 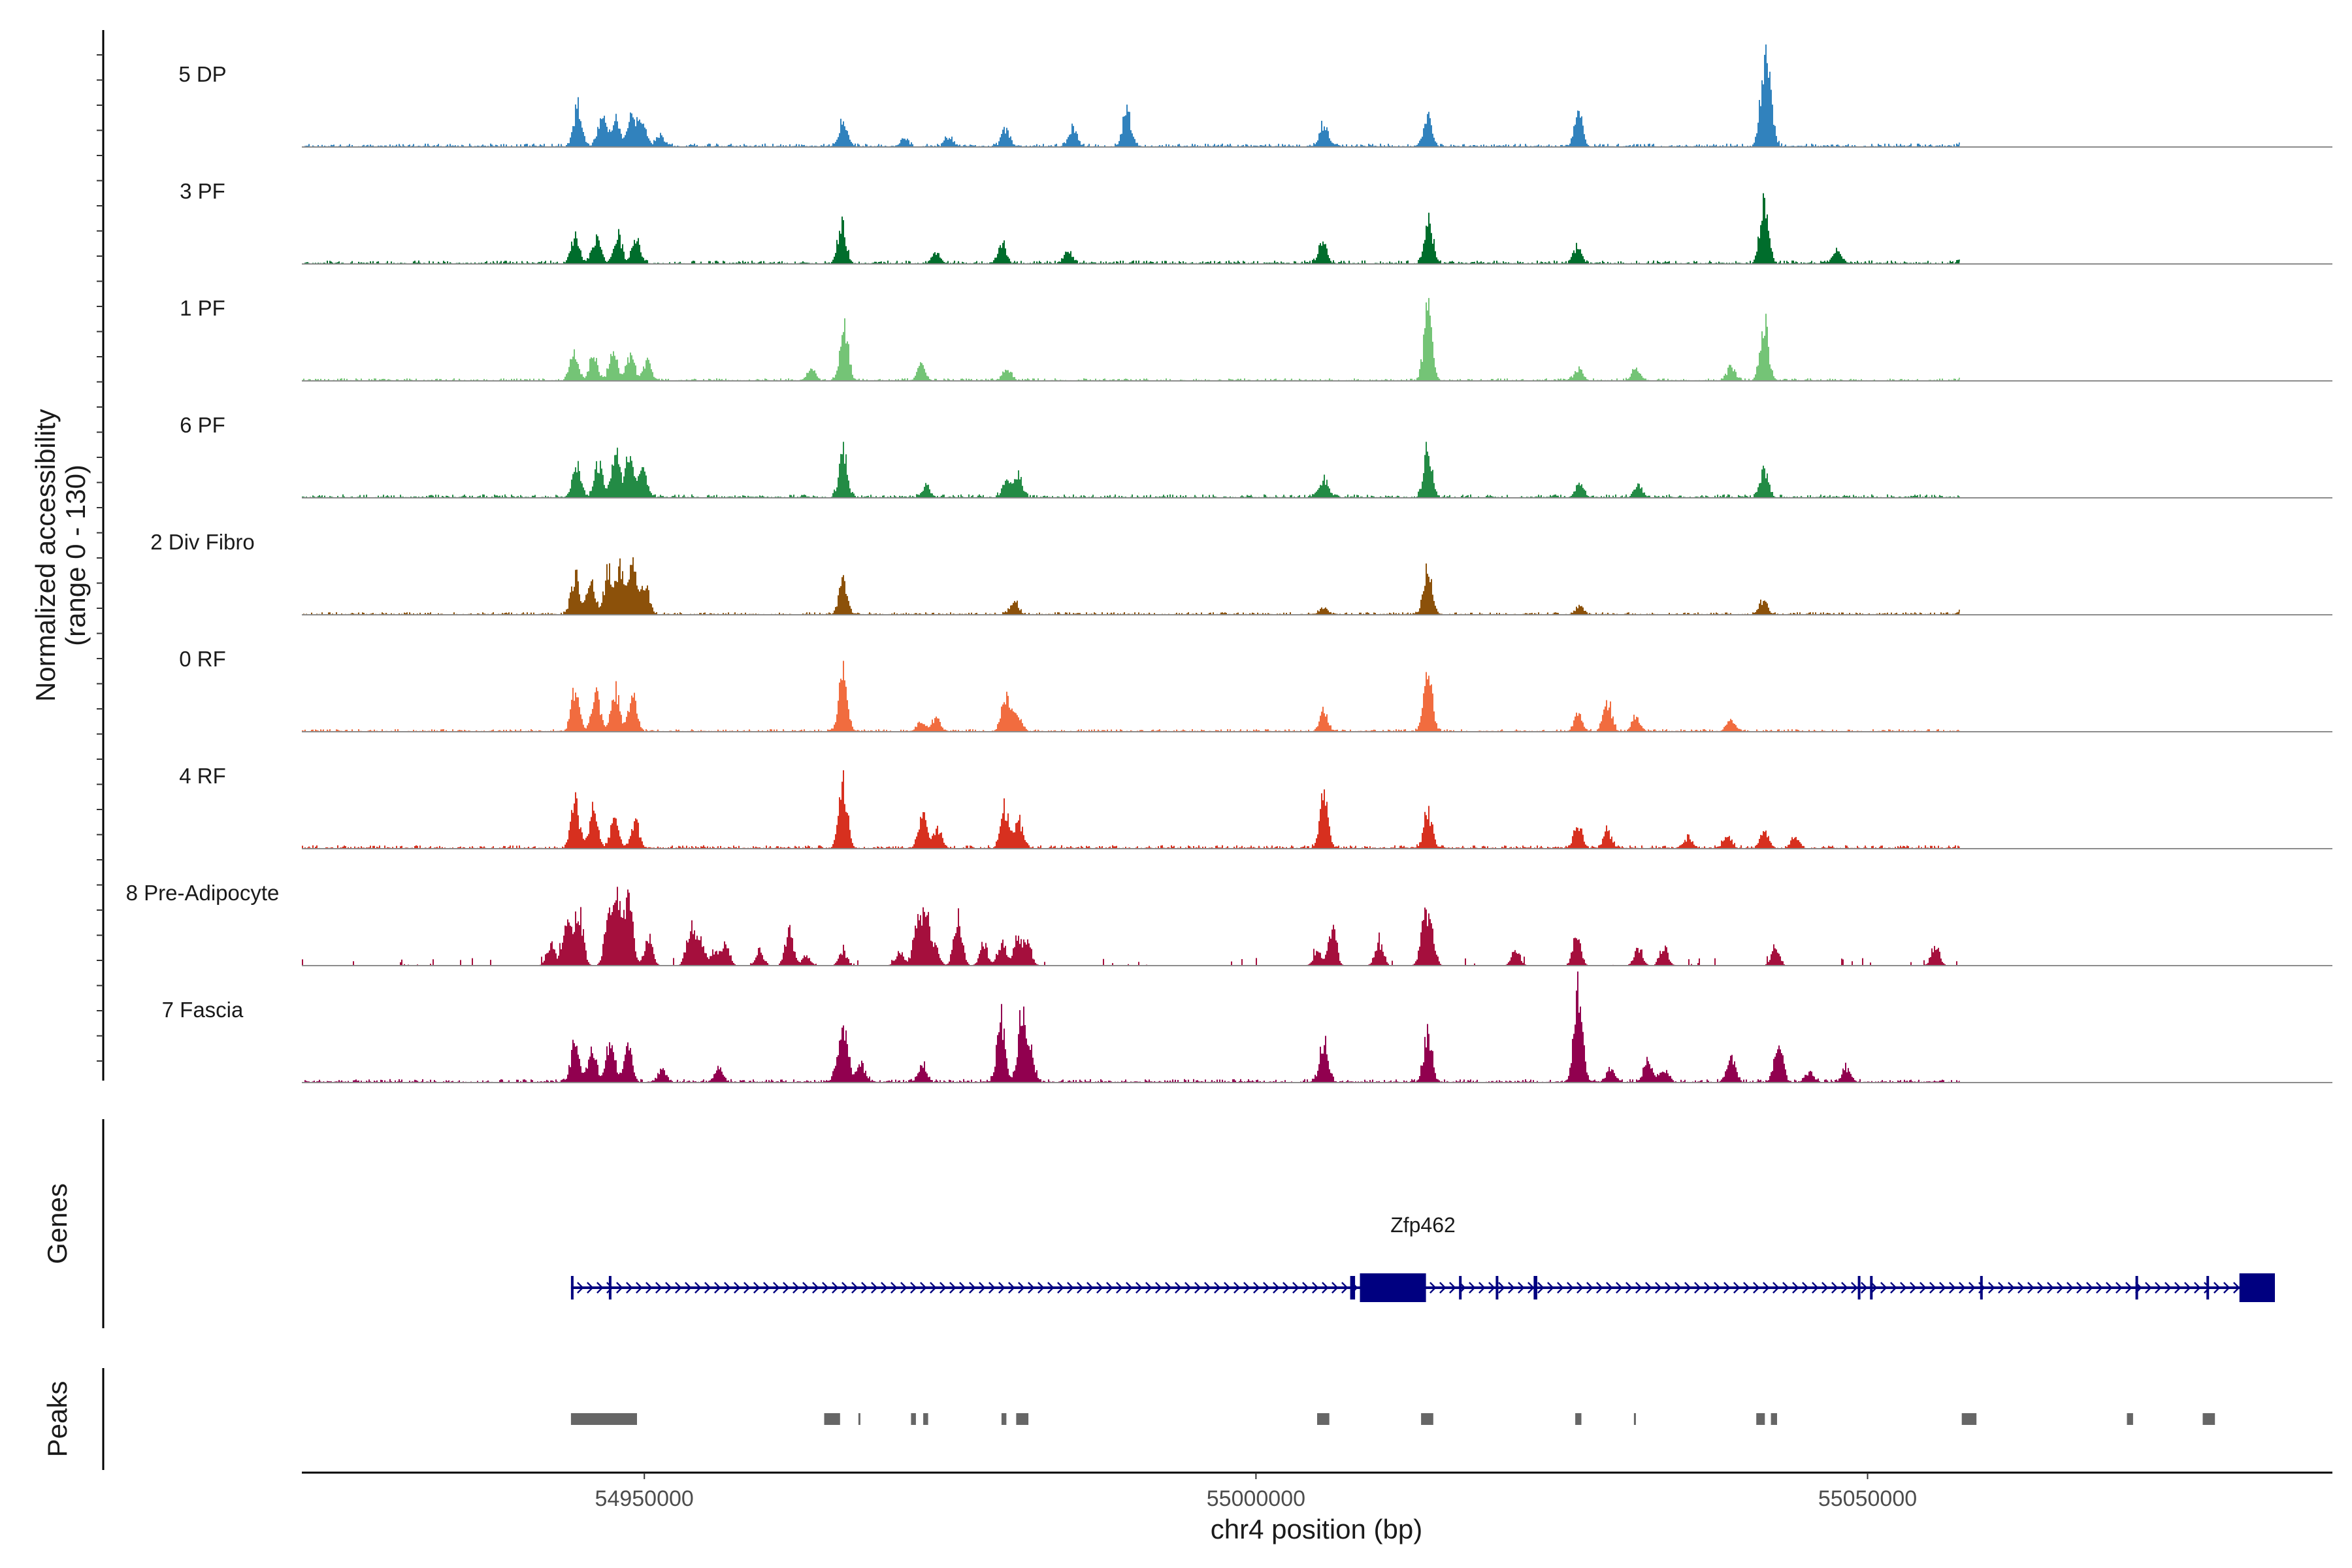 What do you see at coordinates (202, 542) in the screenshot?
I see `group-label: 2 Div Fibro` at bounding box center [202, 542].